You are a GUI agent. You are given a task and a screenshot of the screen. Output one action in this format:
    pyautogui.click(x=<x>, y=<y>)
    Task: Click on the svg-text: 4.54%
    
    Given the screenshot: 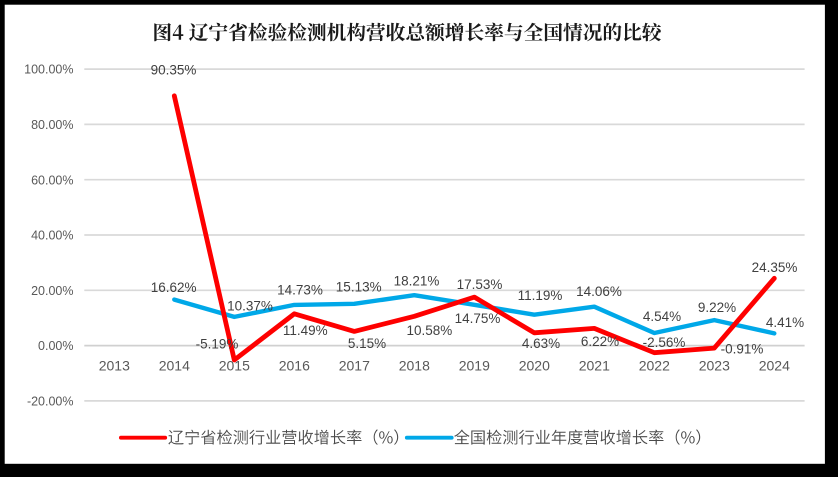 What is the action you would take?
    pyautogui.click(x=662, y=316)
    